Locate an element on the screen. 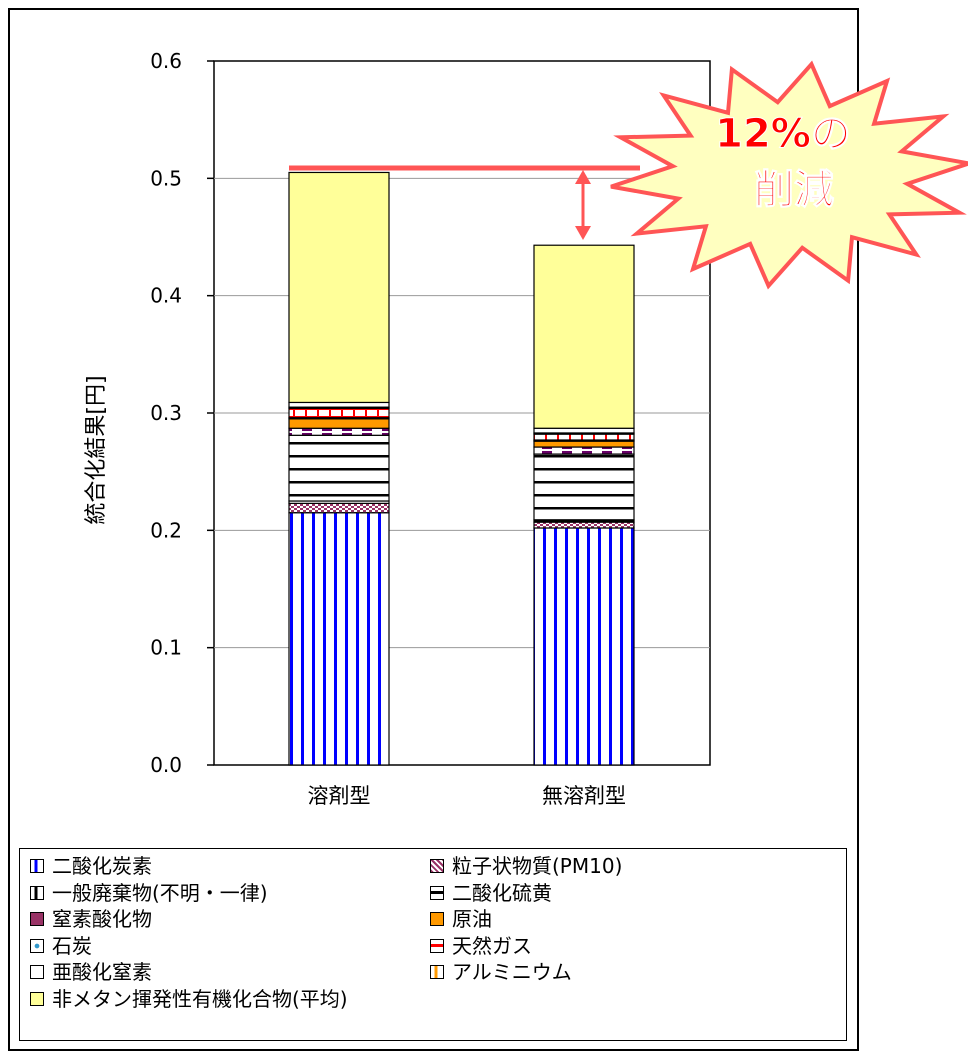  y-axis-label: 統合化結果[円] is located at coordinates (96, 449).